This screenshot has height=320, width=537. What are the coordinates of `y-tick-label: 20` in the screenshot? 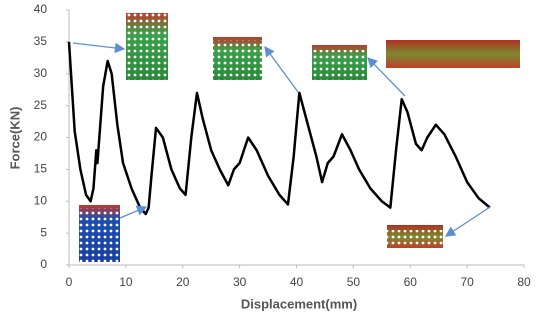 It's located at (41, 137).